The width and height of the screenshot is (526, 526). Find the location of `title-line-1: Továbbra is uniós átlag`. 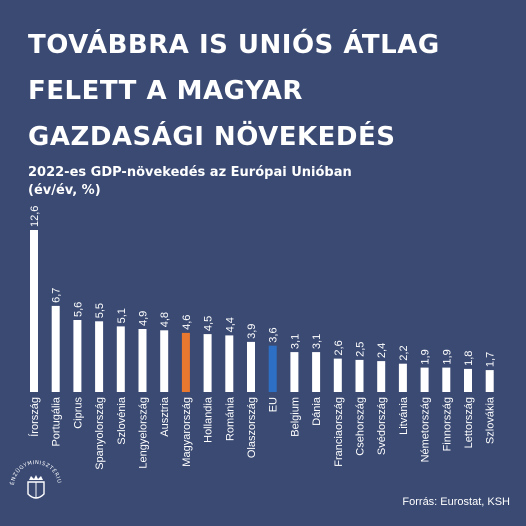

title-line-1: Továbbra is uniós átlag is located at coordinates (234, 45).